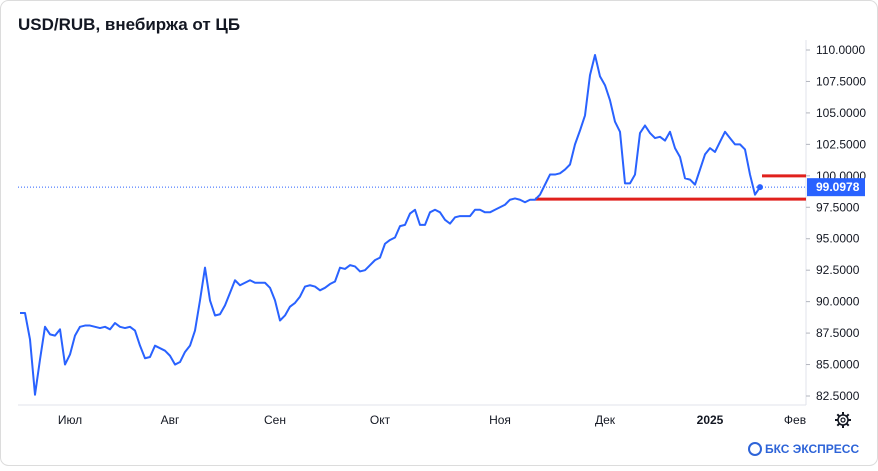 This screenshot has height=471, width=878. I want to click on y-tick-label: 110.0000, so click(840, 50).